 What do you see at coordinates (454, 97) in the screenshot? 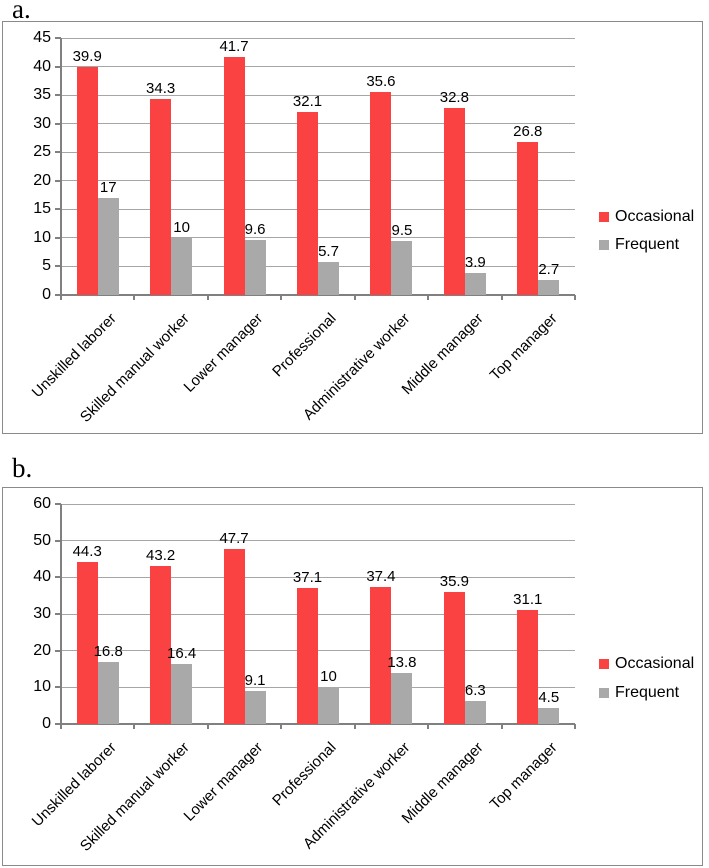
I see `value-label: 32.8` at bounding box center [454, 97].